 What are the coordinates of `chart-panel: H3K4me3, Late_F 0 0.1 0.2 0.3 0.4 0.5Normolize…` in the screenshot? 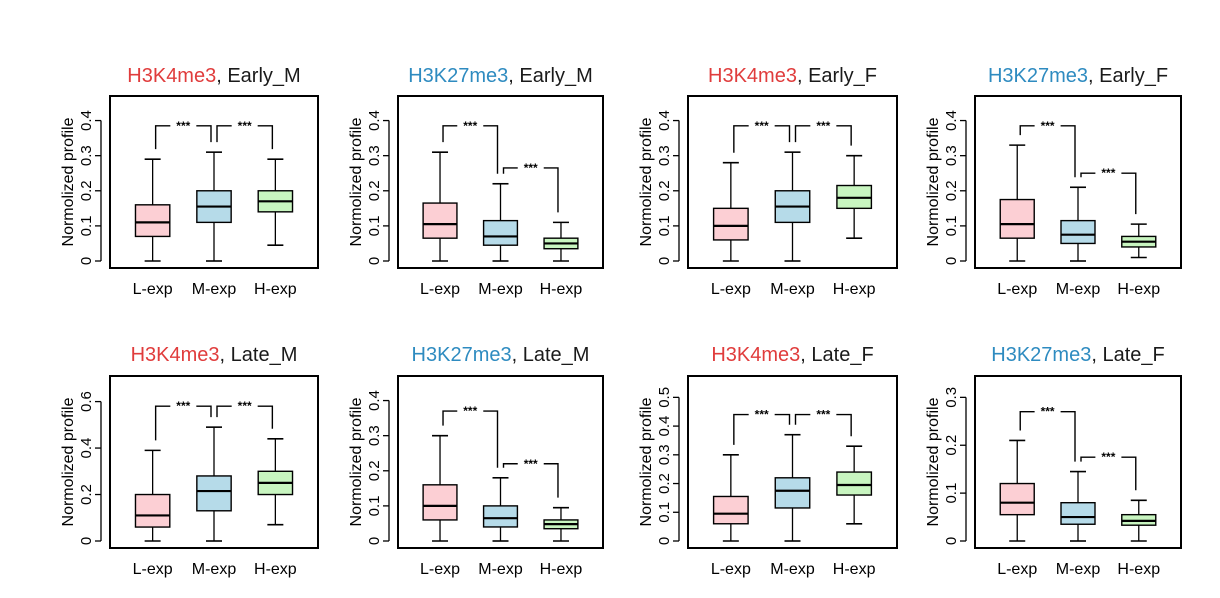 It's located at (768, 461).